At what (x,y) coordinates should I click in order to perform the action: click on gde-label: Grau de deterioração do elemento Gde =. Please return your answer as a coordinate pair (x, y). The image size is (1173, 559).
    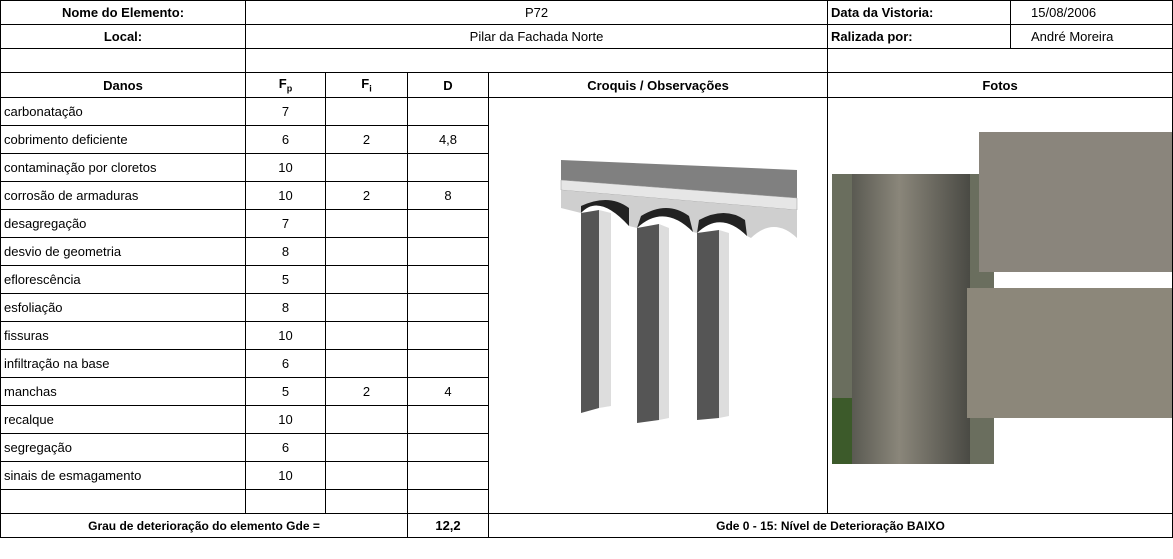
    Looking at the image, I should click on (204, 525).